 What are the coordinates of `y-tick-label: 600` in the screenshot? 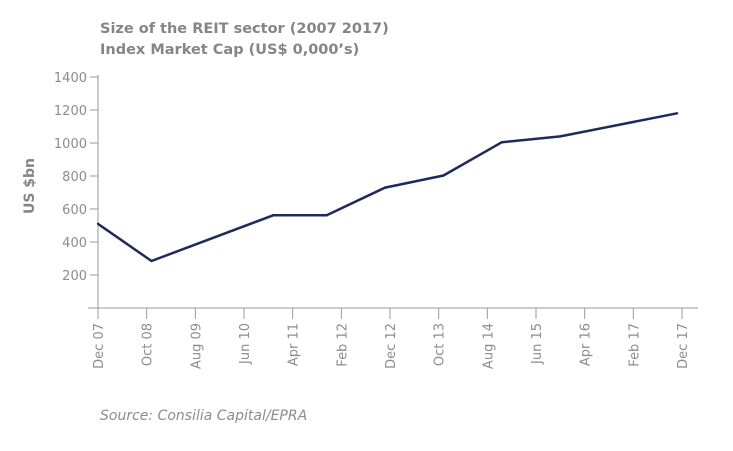 It's located at (74, 210).